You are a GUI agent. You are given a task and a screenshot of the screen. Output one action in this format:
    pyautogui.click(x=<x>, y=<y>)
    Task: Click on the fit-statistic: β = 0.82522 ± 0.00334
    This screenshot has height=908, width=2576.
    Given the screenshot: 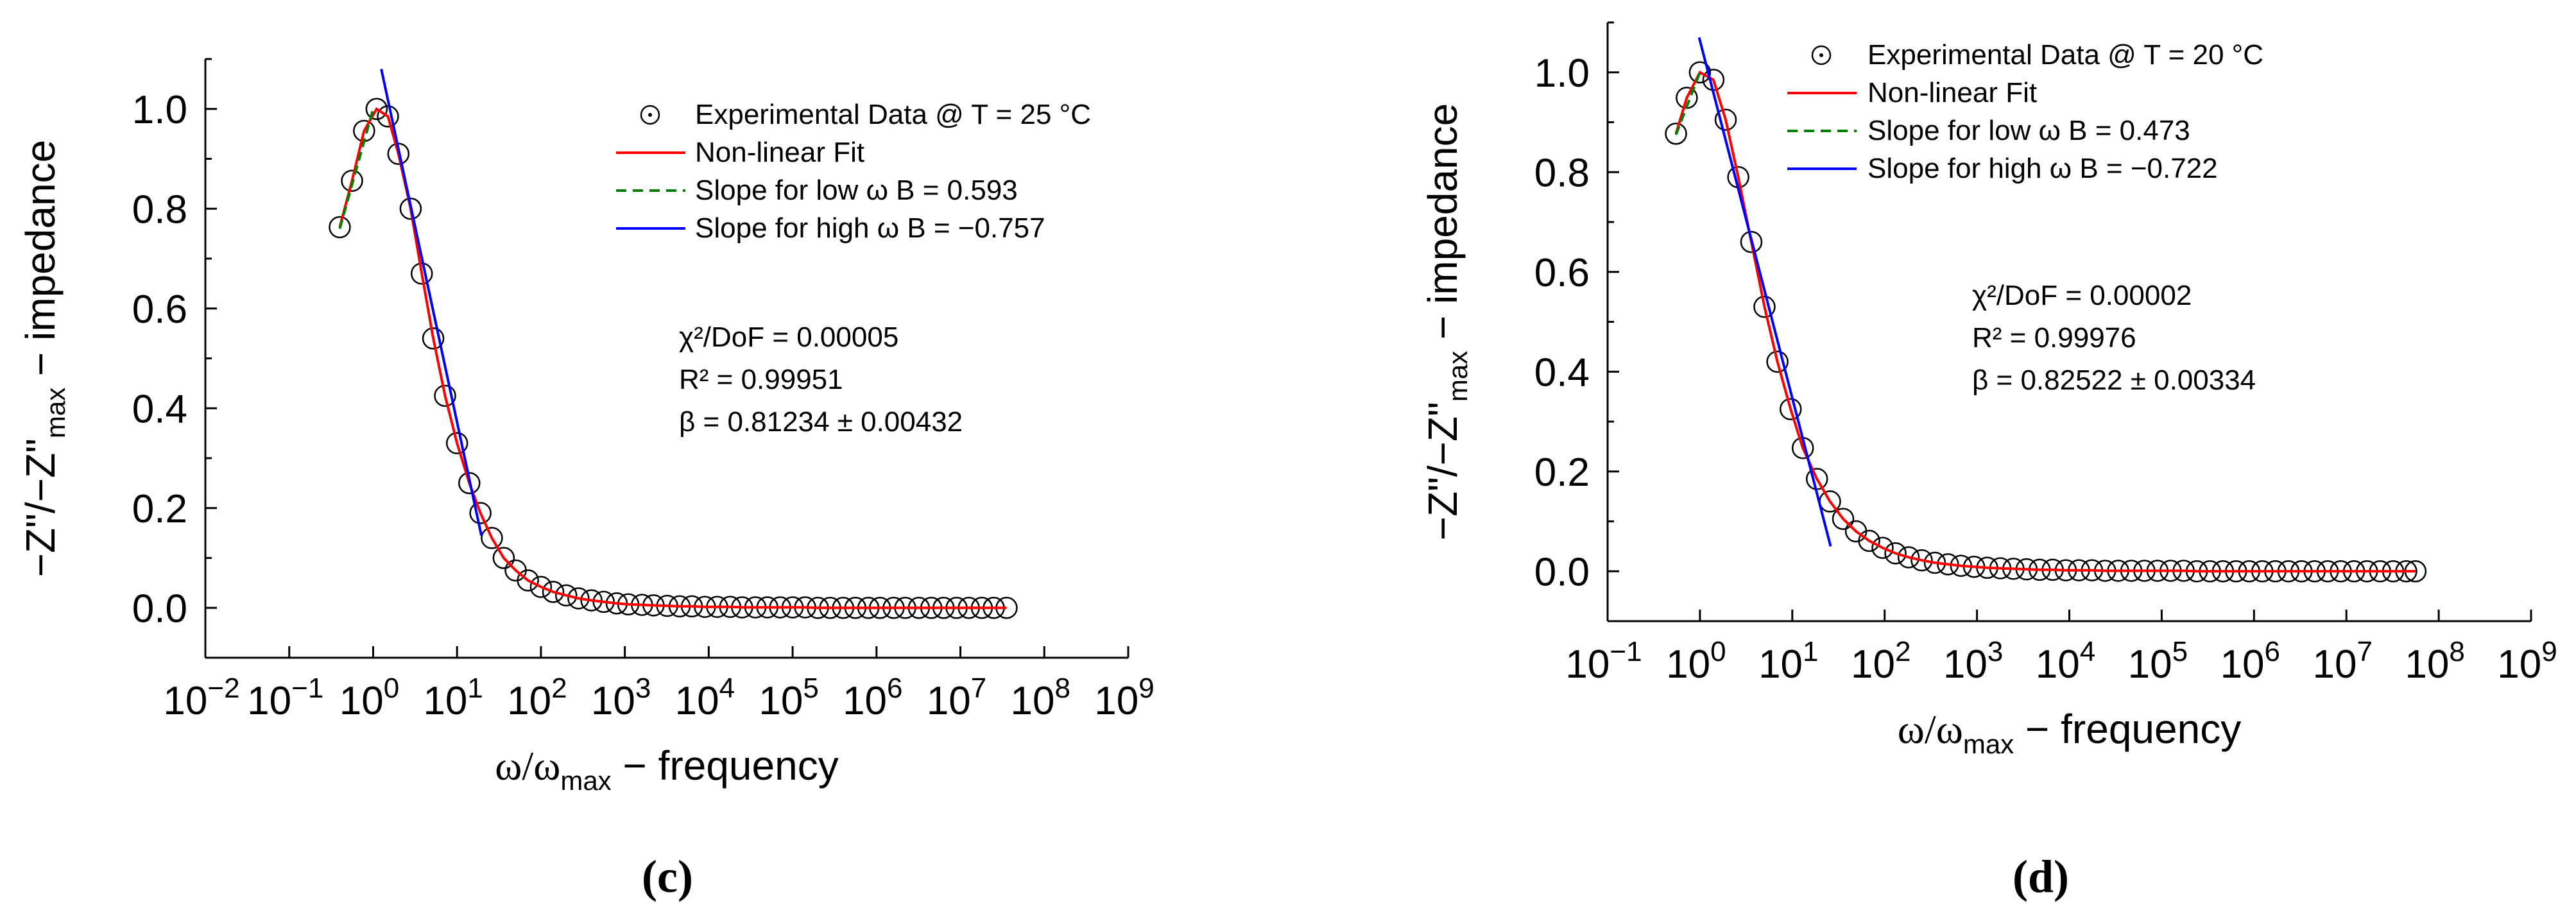 What is the action you would take?
    pyautogui.click(x=2114, y=380)
    